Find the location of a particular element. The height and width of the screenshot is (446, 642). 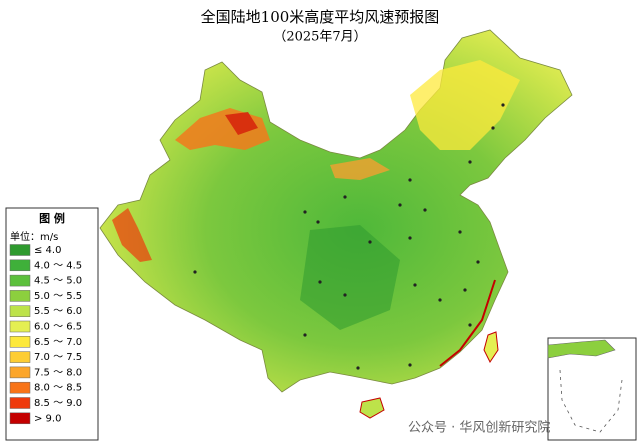

legend-label: ≤ 4.0 is located at coordinates (47, 250).